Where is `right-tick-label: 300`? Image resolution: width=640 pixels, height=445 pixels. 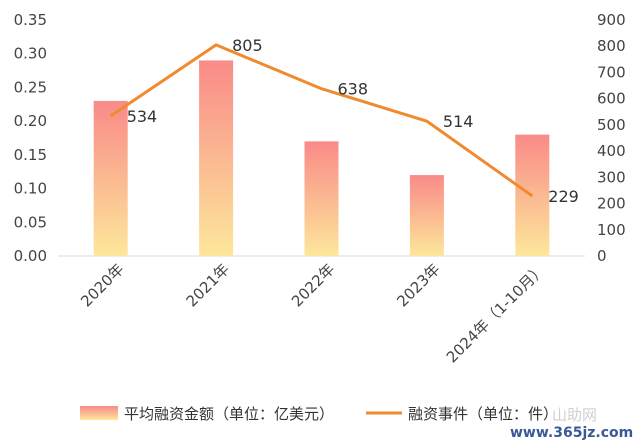
right-tick-label: 300 is located at coordinates (611, 177).